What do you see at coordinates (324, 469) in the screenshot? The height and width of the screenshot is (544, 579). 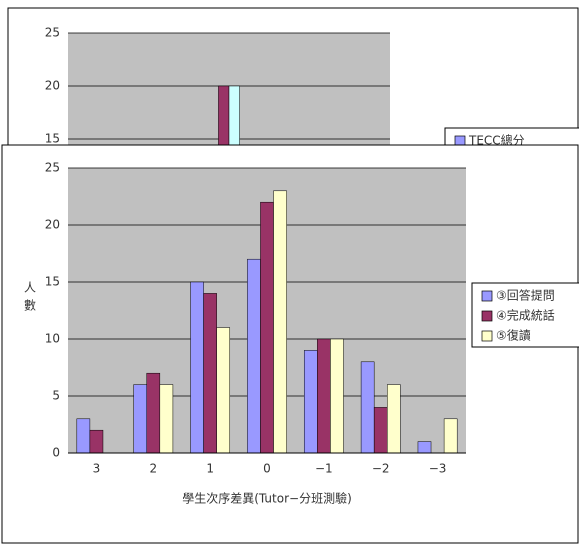 I see `x-tick-label: −1` at bounding box center [324, 469].